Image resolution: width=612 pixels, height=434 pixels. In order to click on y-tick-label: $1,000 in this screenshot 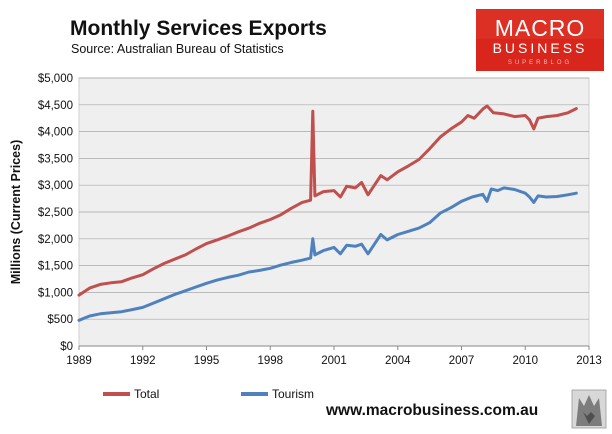, I will do `click(55, 293)`.